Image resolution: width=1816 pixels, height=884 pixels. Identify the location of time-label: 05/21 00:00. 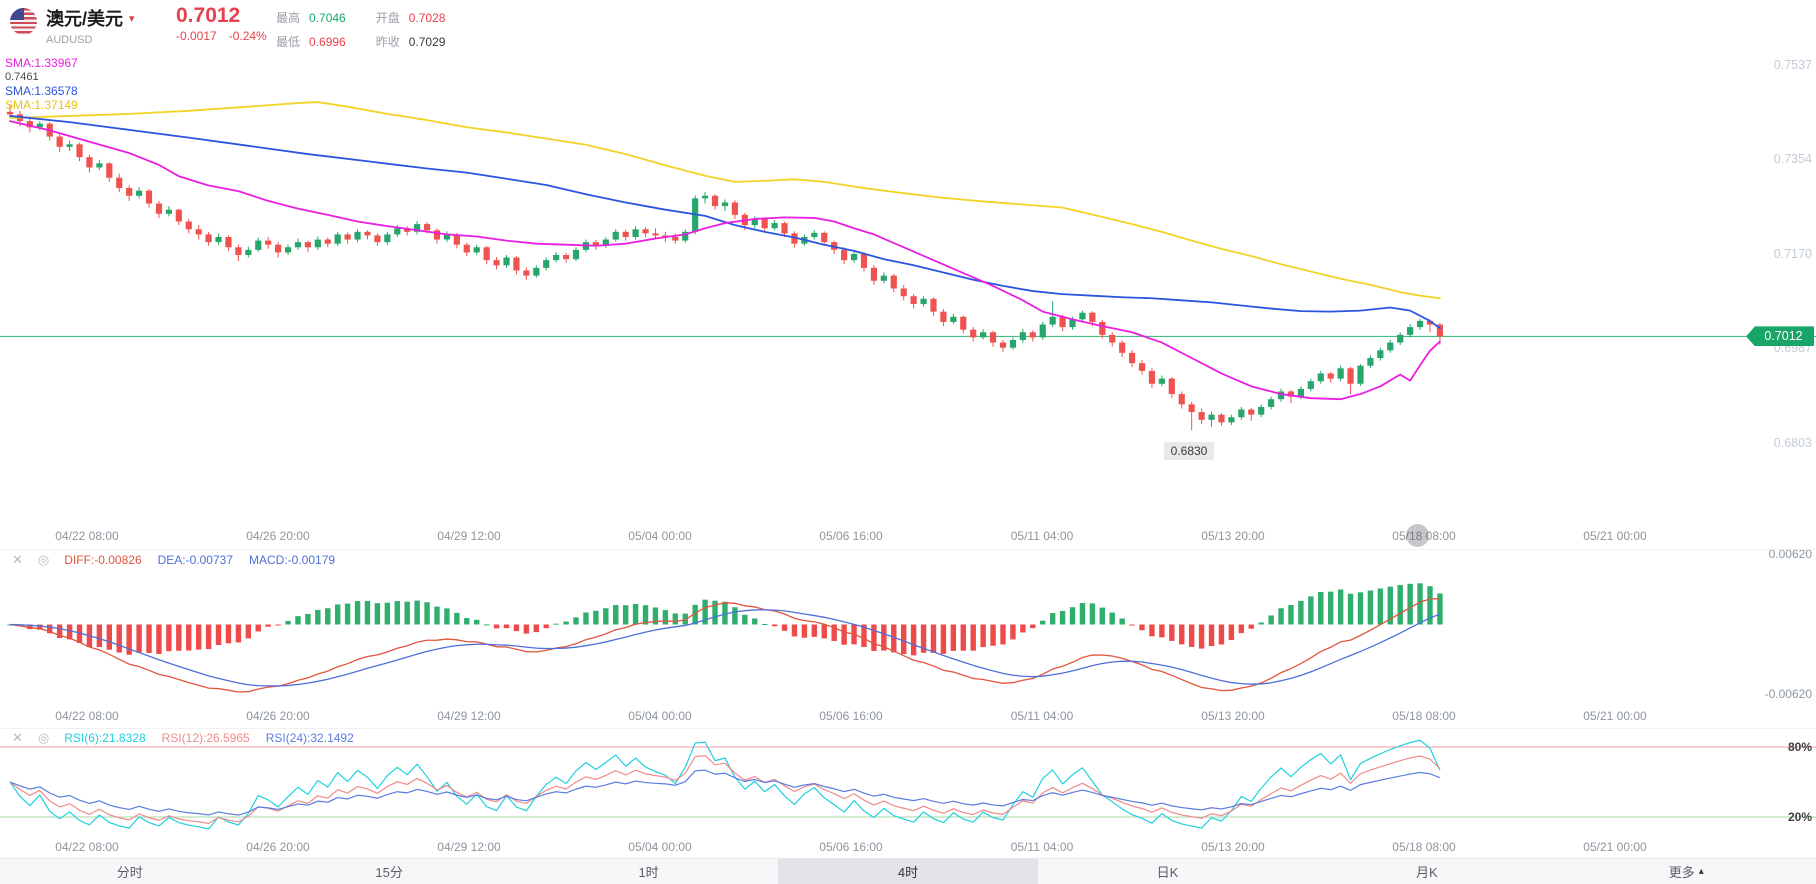
(1615, 716).